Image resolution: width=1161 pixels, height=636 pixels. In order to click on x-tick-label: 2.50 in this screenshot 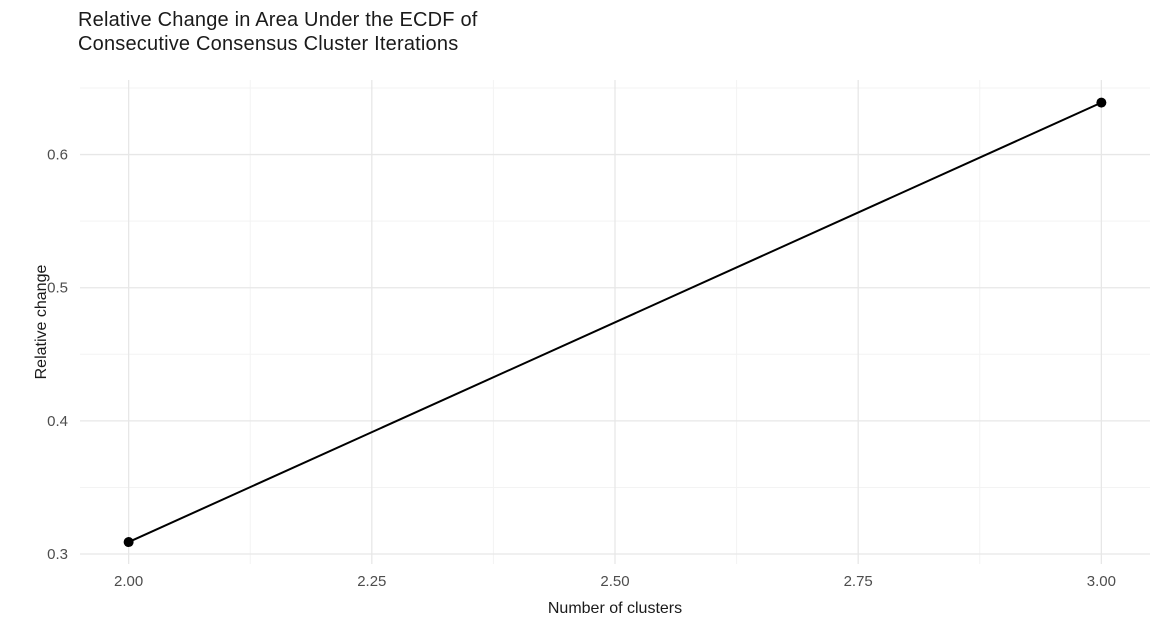, I will do `click(614, 581)`.